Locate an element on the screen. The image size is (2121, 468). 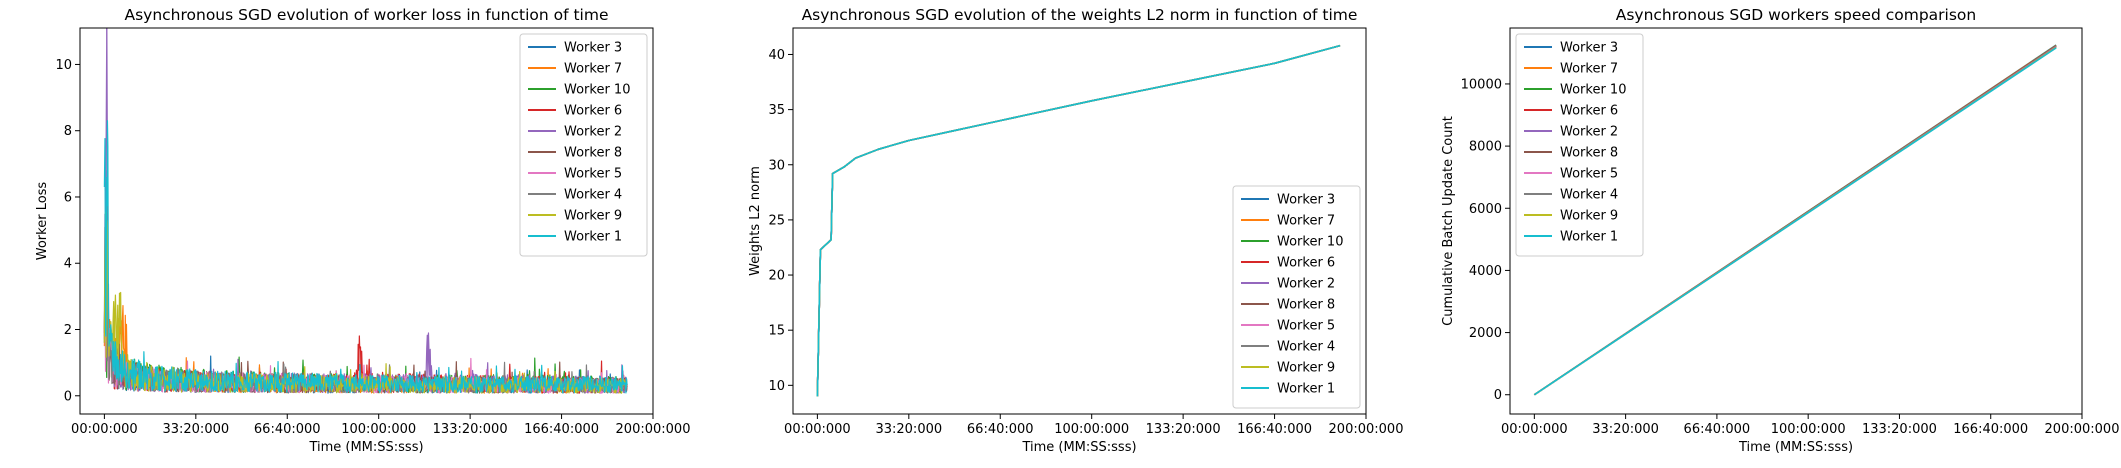
y-axis-label: Cumulative Batch Update Count is located at coordinates (1448, 221).